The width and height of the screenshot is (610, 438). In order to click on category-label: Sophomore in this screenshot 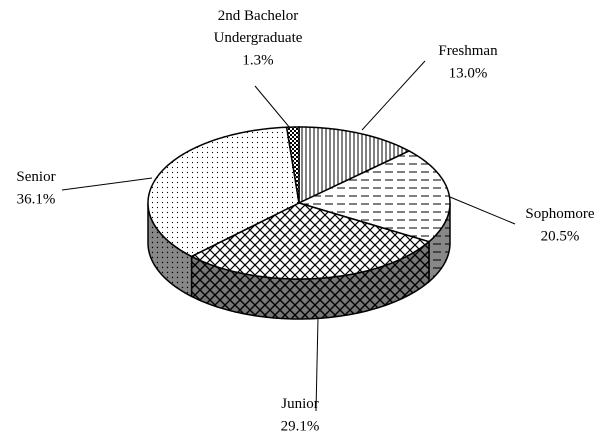, I will do `click(560, 214)`.